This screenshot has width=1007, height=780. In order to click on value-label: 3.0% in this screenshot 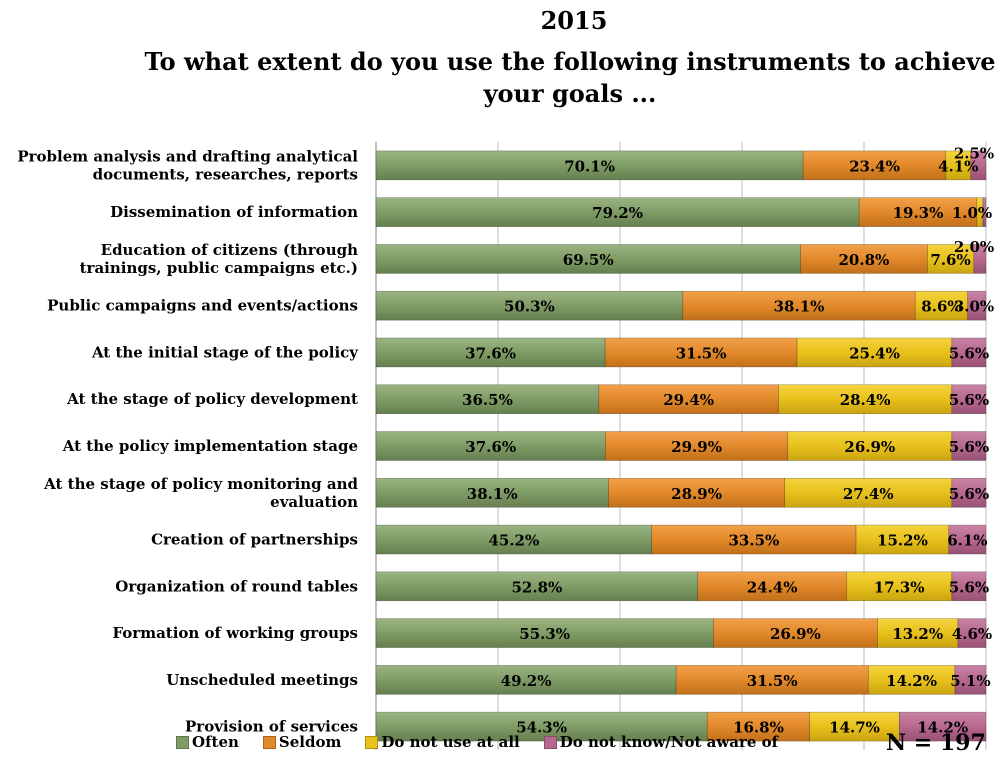, I will do `click(974, 307)`.